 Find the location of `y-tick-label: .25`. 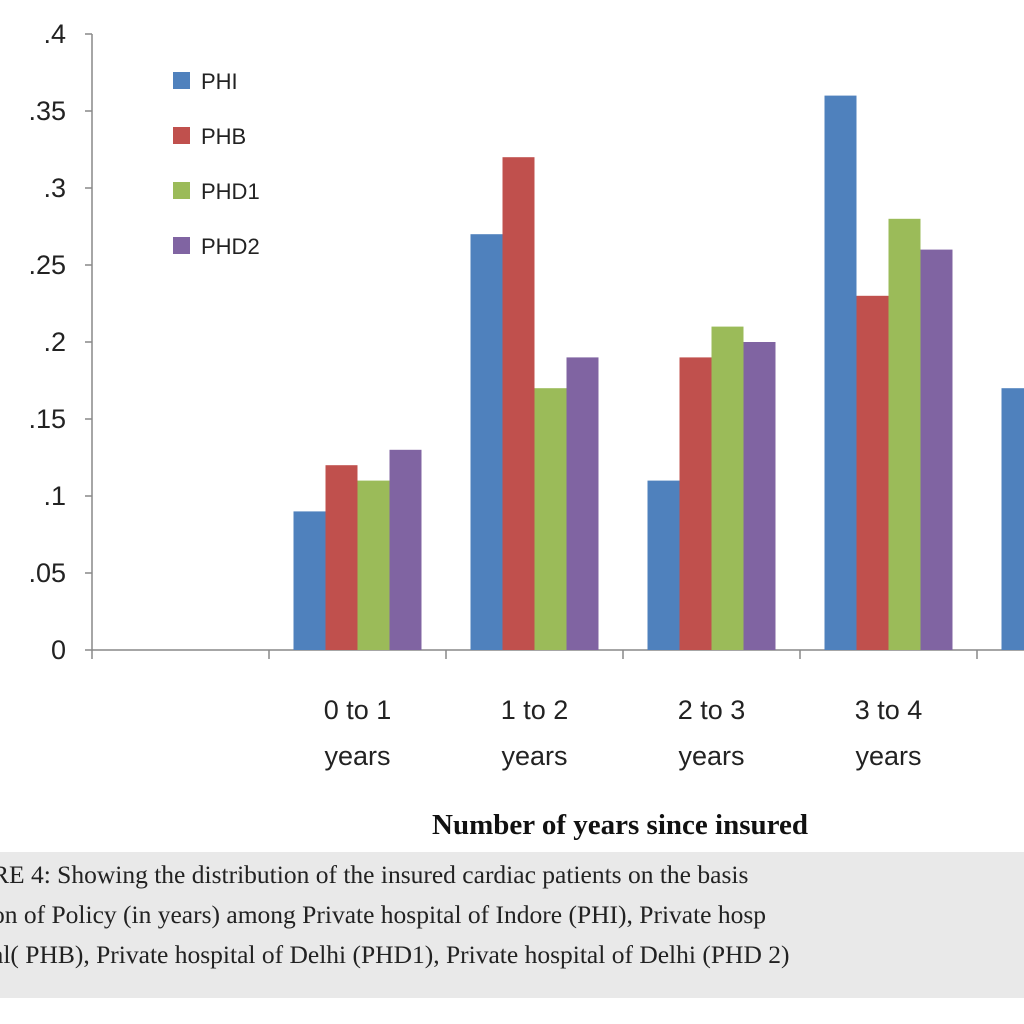

y-tick-label: .25 is located at coordinates (47, 265).